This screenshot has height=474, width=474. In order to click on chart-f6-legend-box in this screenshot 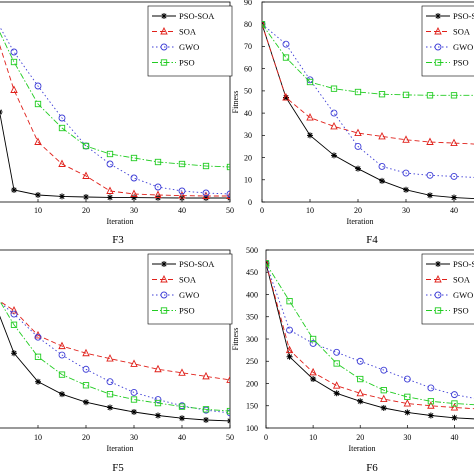, I will do `click(447, 289)`.